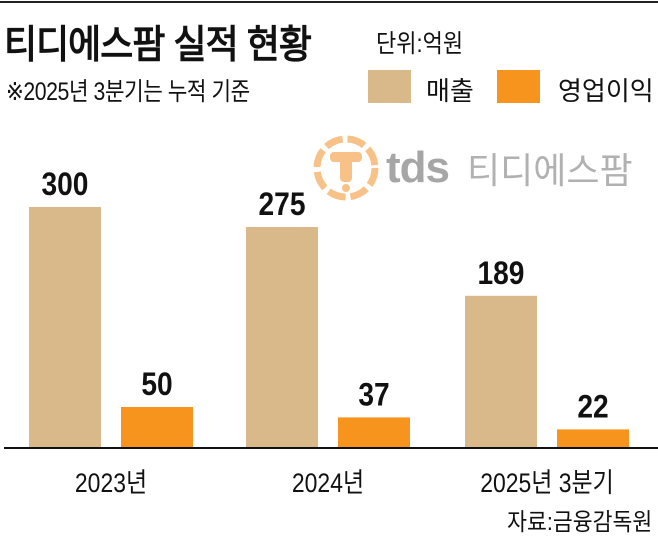 Image resolution: width=658 pixels, height=540 pixels. What do you see at coordinates (418, 167) in the screenshot?
I see `logo-text: tds` at bounding box center [418, 167].